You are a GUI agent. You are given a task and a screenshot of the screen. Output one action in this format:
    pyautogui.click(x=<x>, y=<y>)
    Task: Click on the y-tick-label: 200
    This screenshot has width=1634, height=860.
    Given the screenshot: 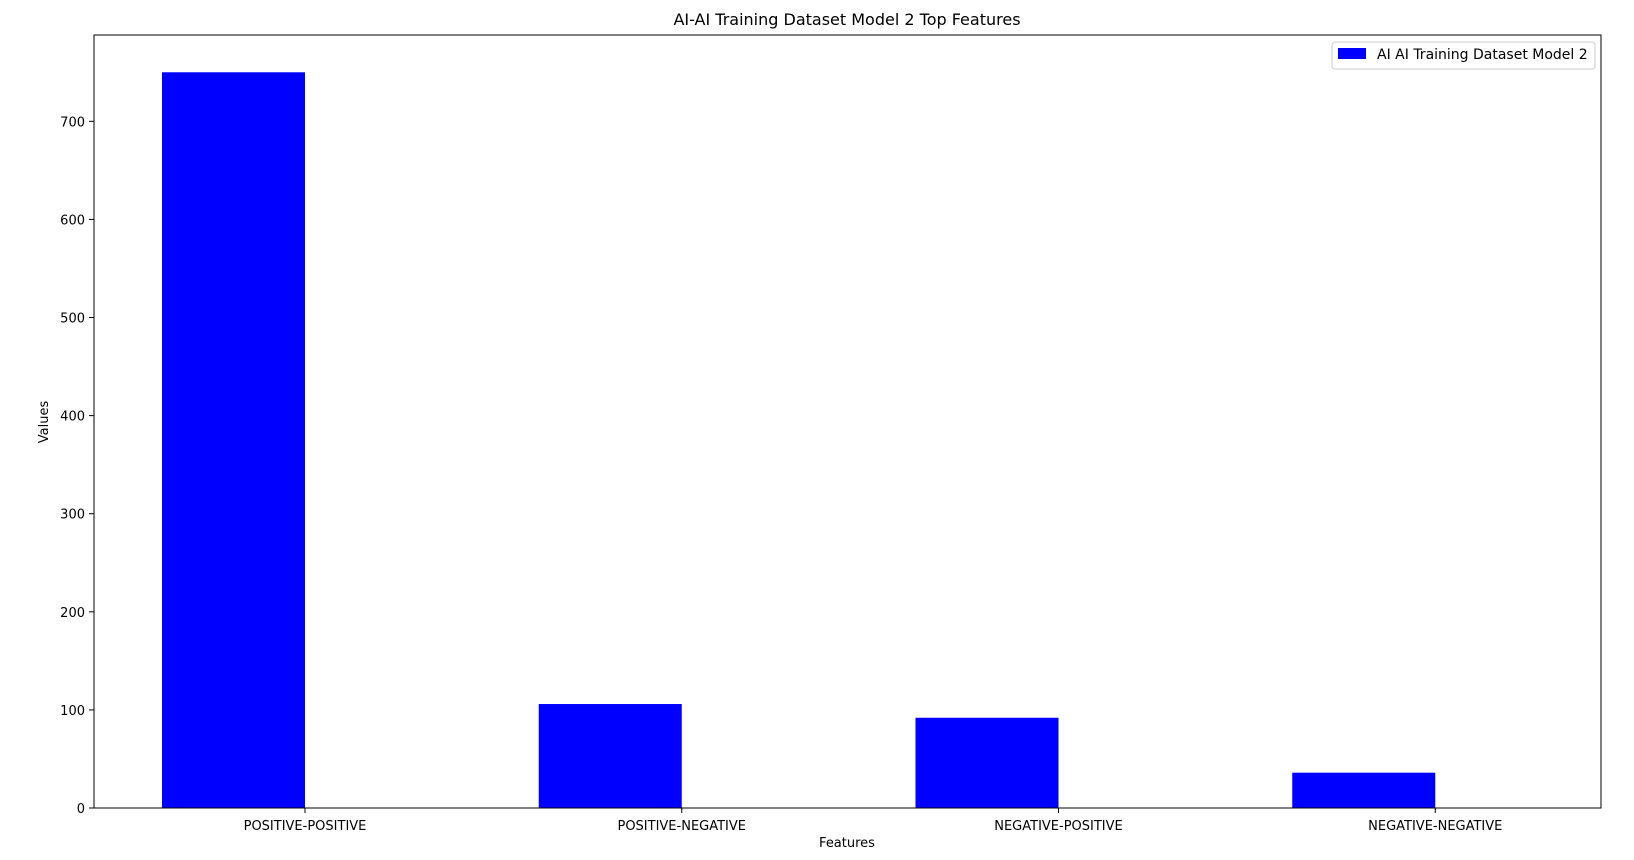 What is the action you would take?
    pyautogui.click(x=72, y=613)
    